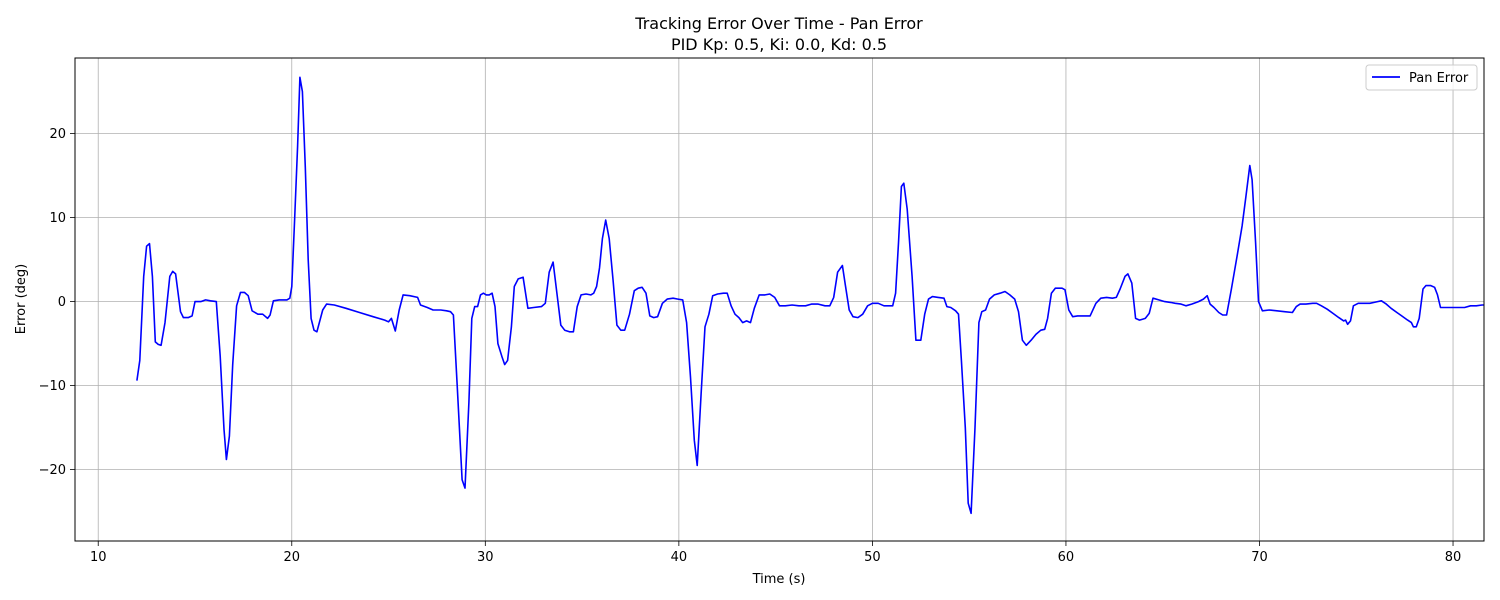  What do you see at coordinates (1439, 78) in the screenshot?
I see `legend-label: Pan Error` at bounding box center [1439, 78].